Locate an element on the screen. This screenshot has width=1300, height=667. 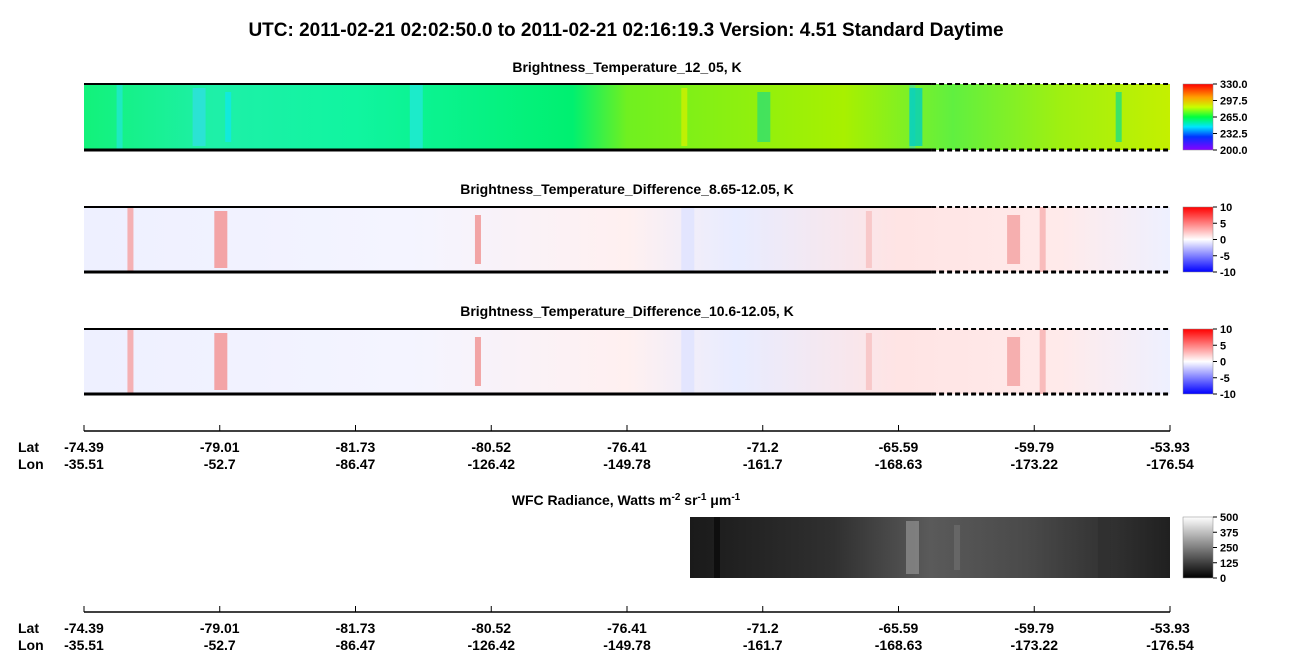
title-text: sr is located at coordinates (689, 500).